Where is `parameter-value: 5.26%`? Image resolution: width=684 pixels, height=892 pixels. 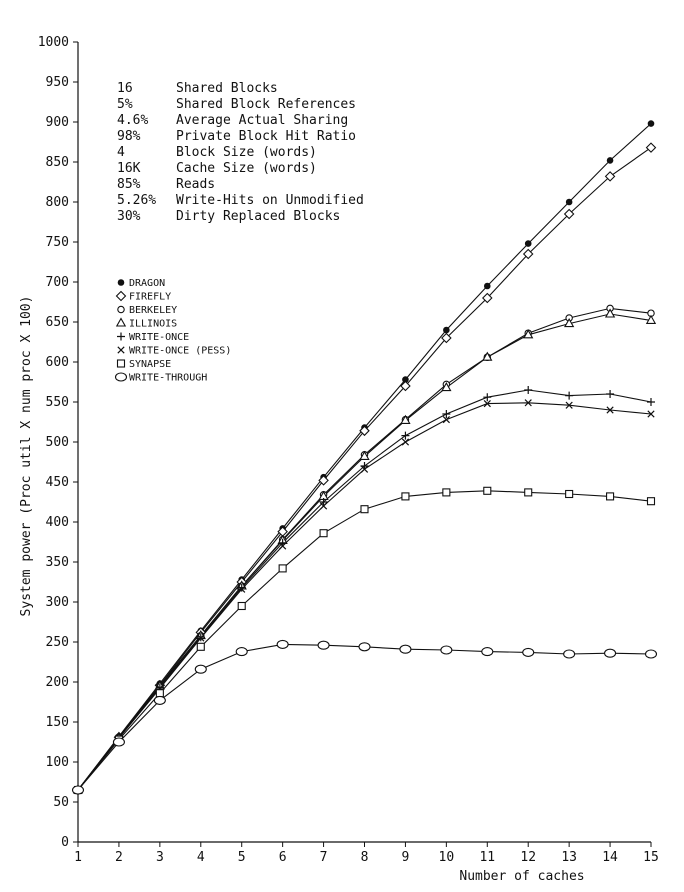
parameter-value: 5.26% is located at coordinates (136, 200).